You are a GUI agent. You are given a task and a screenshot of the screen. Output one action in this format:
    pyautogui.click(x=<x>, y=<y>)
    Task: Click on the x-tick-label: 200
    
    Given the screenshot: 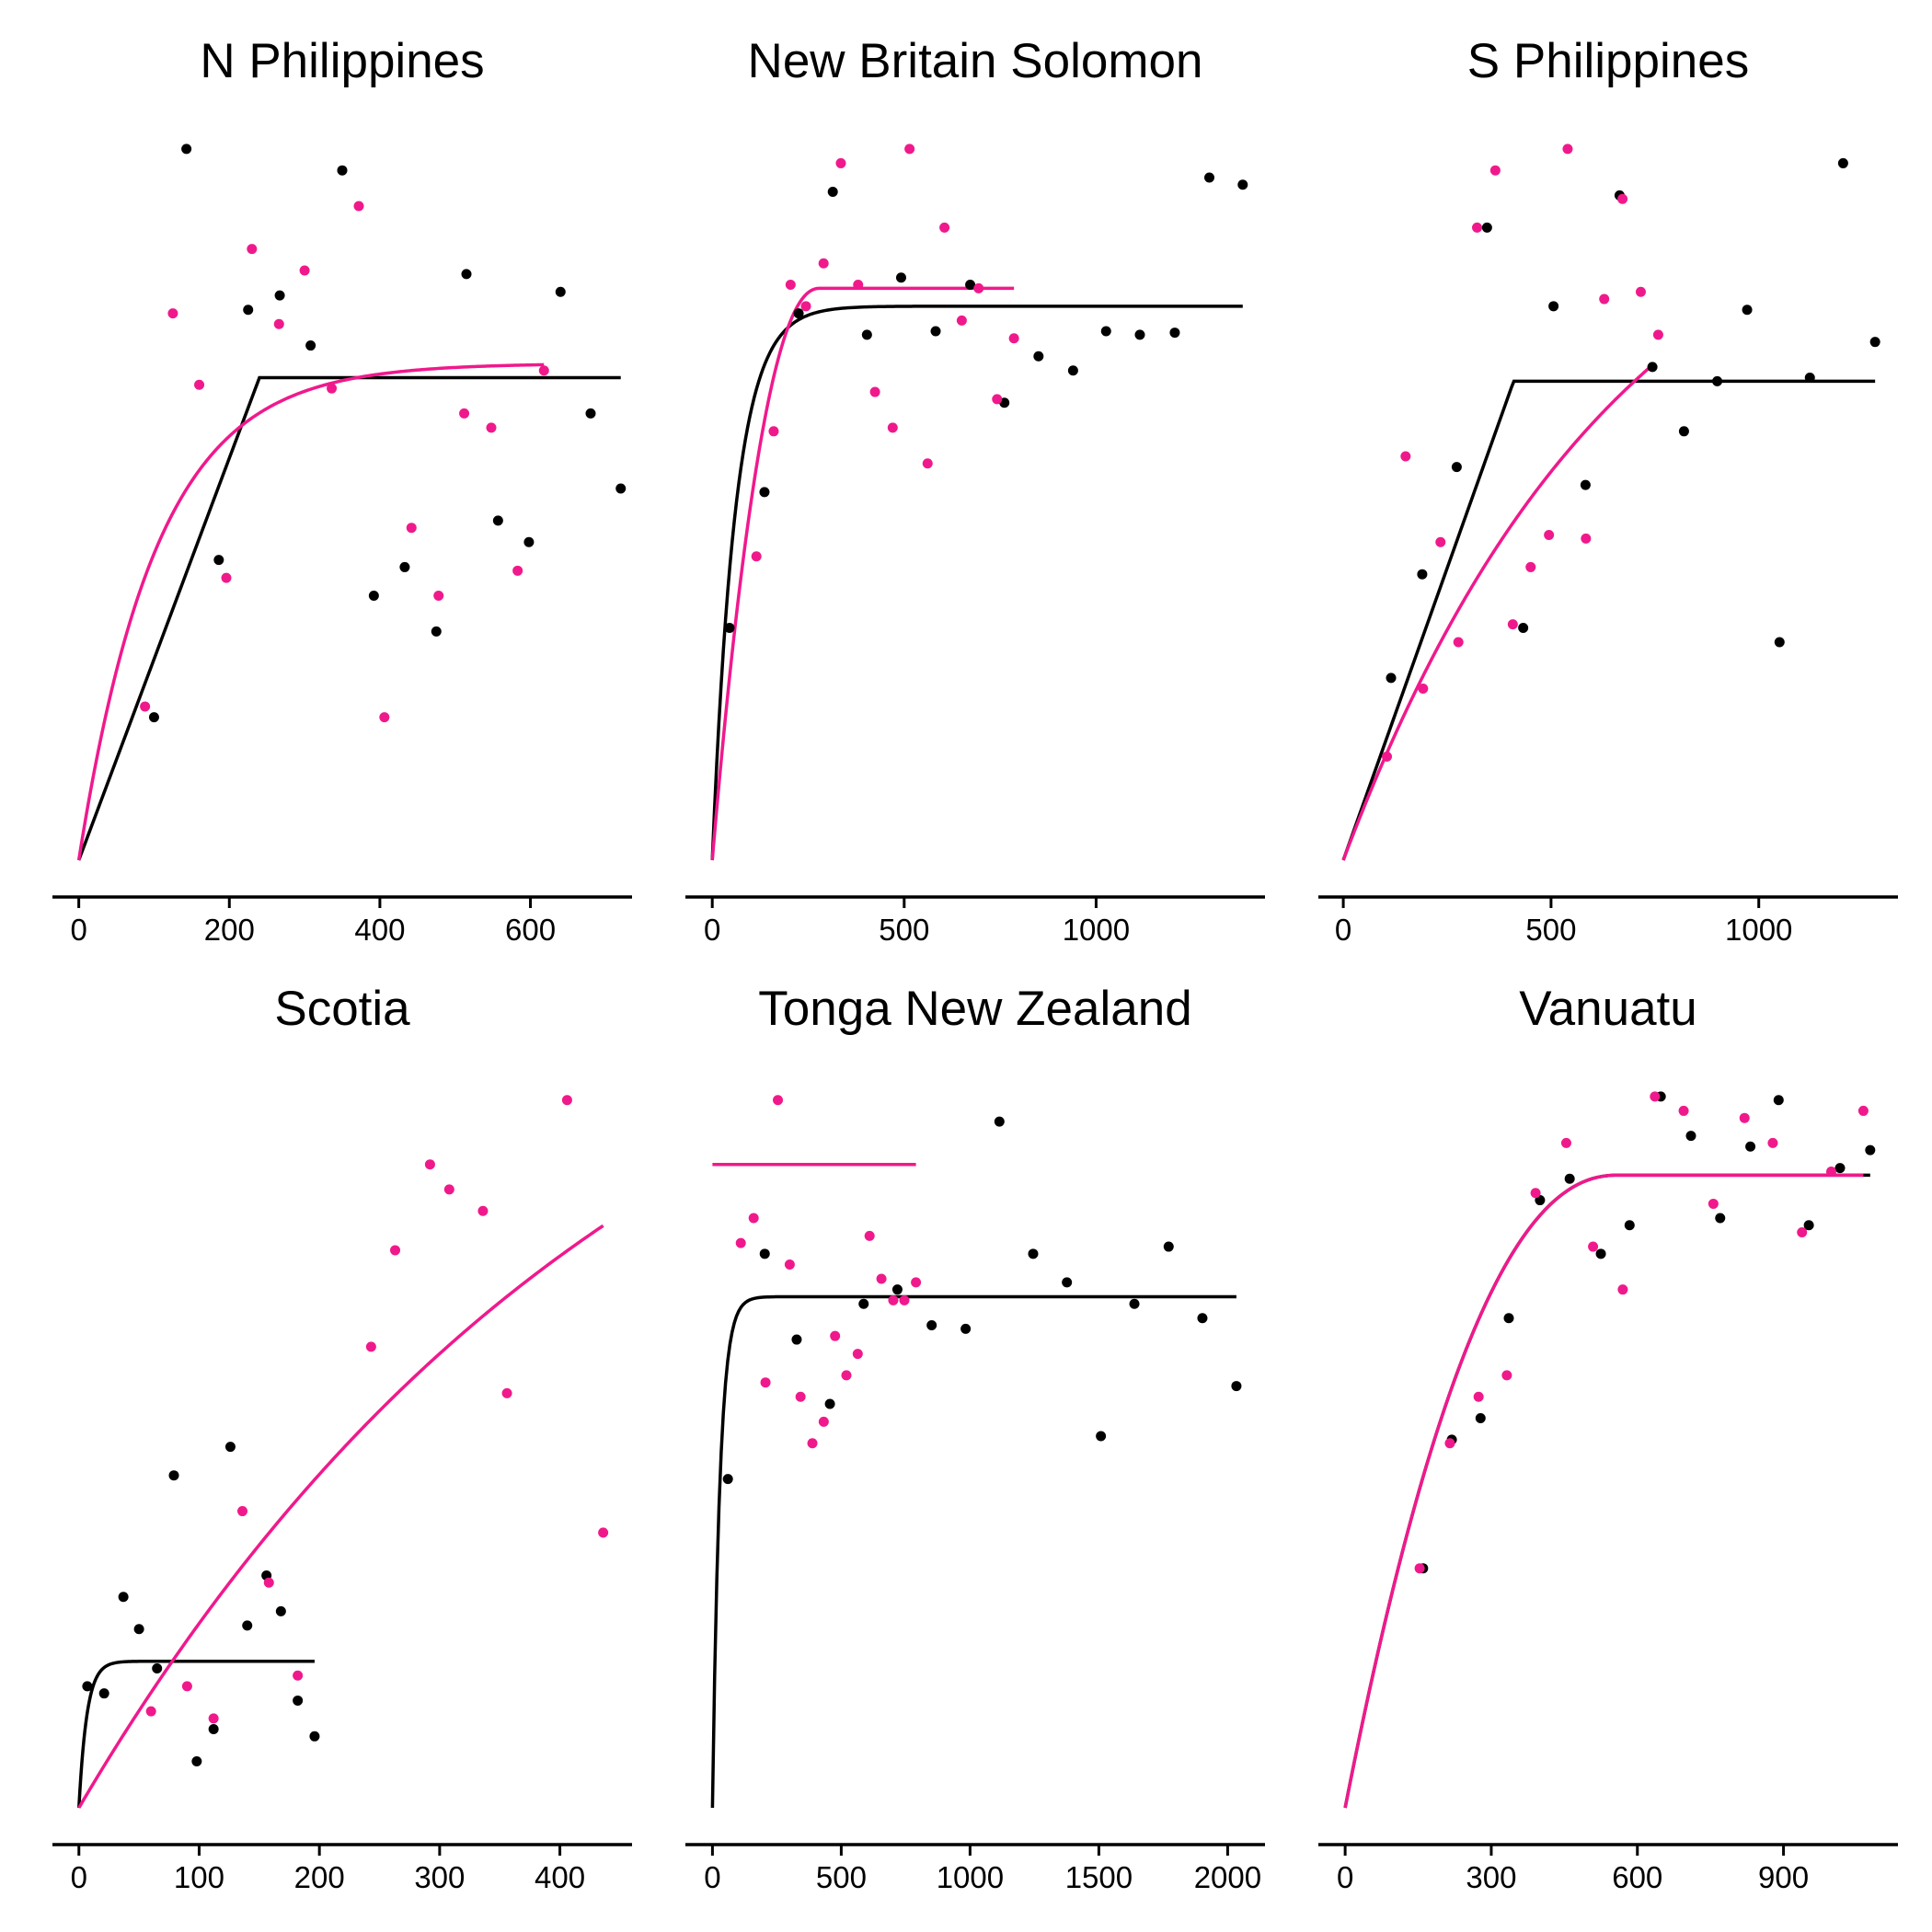 What is the action you would take?
    pyautogui.click(x=229, y=930)
    